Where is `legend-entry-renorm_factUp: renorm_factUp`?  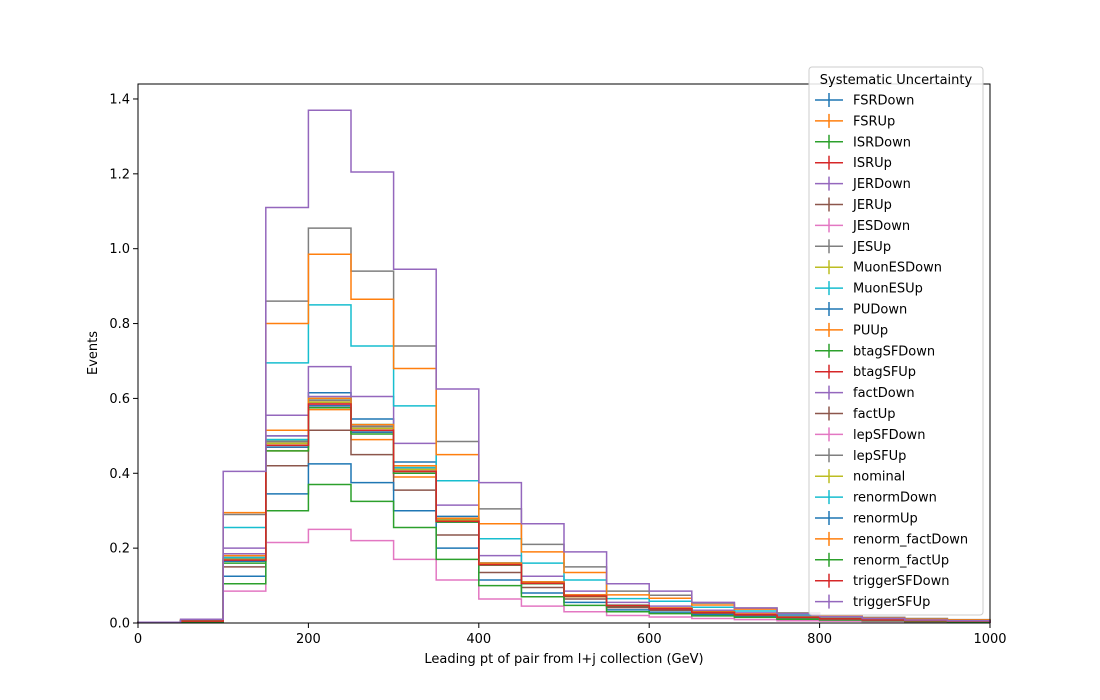
legend-entry-renorm_factUp: renorm_factUp is located at coordinates (882, 560).